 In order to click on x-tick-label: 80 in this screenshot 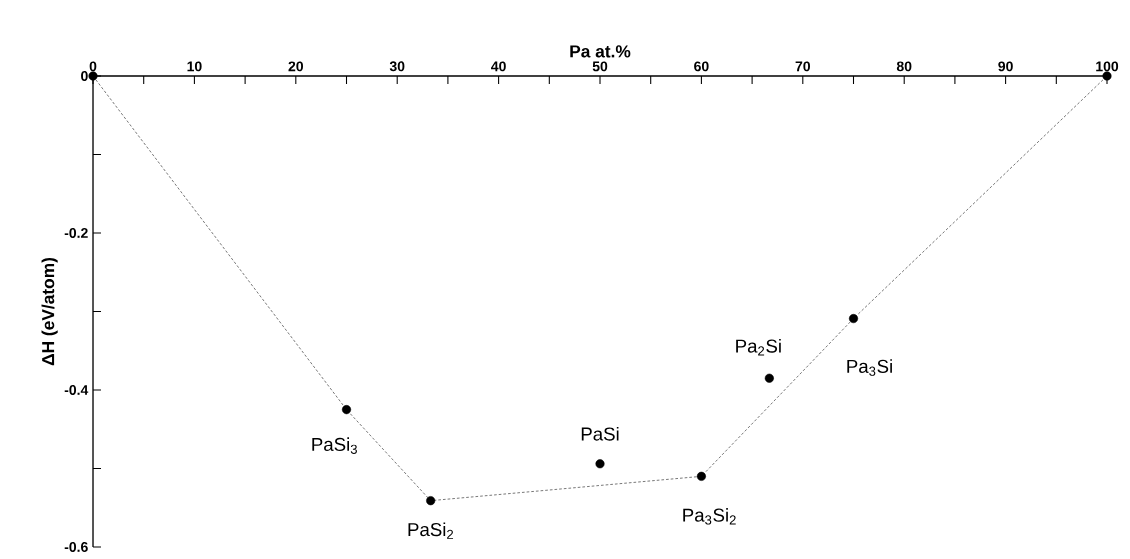, I will do `click(904, 66)`.